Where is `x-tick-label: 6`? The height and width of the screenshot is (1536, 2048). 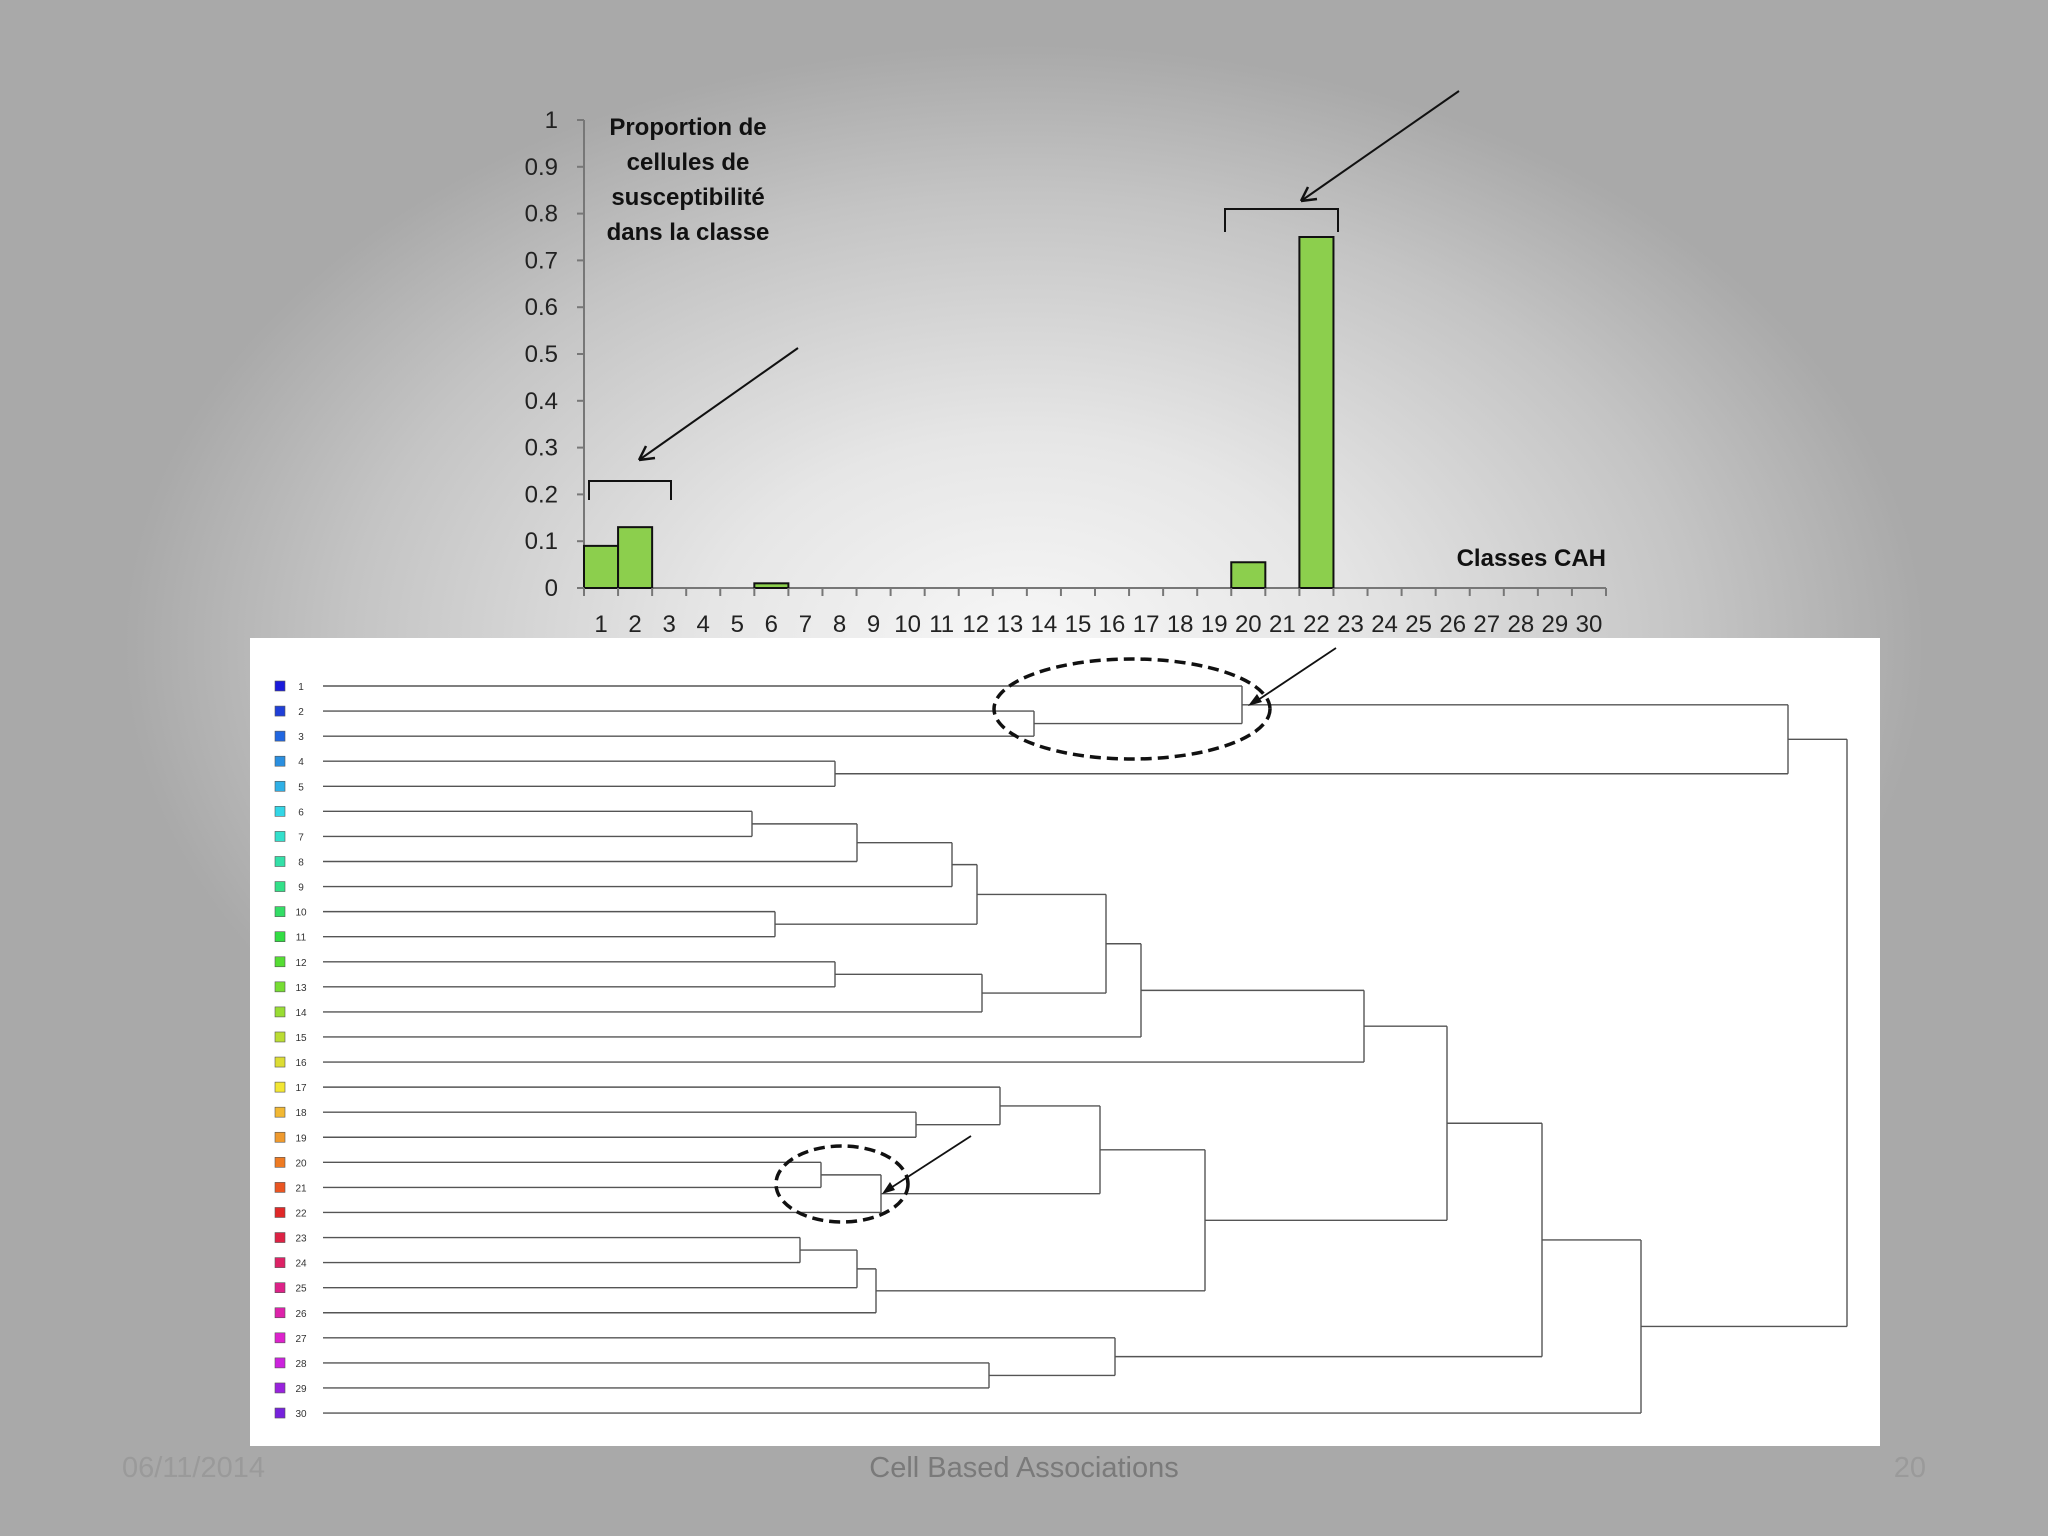
x-tick-label: 6 is located at coordinates (771, 624).